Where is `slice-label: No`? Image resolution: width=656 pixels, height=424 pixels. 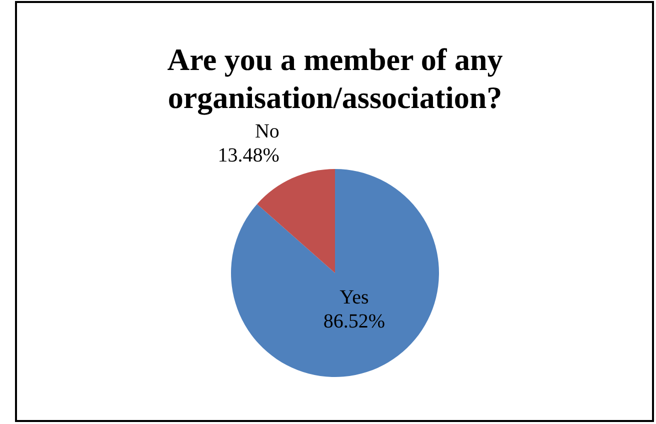
slice-label: No is located at coordinates (267, 131).